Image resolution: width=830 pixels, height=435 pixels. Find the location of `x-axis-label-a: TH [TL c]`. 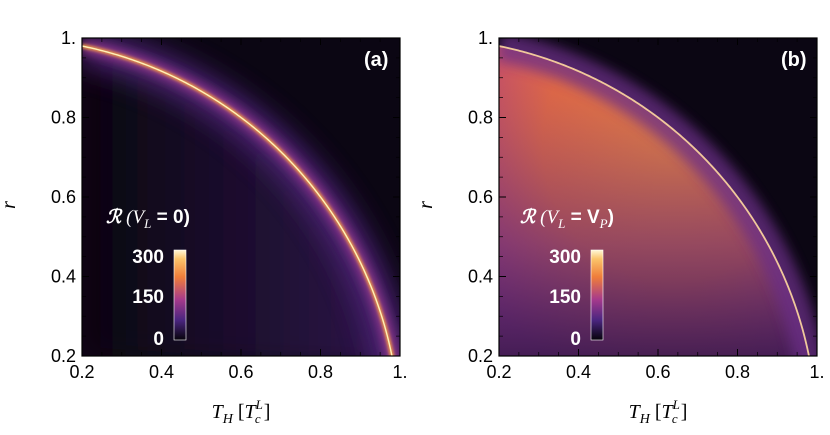

x-axis-label-a: TH [TL c] is located at coordinates (241, 412).